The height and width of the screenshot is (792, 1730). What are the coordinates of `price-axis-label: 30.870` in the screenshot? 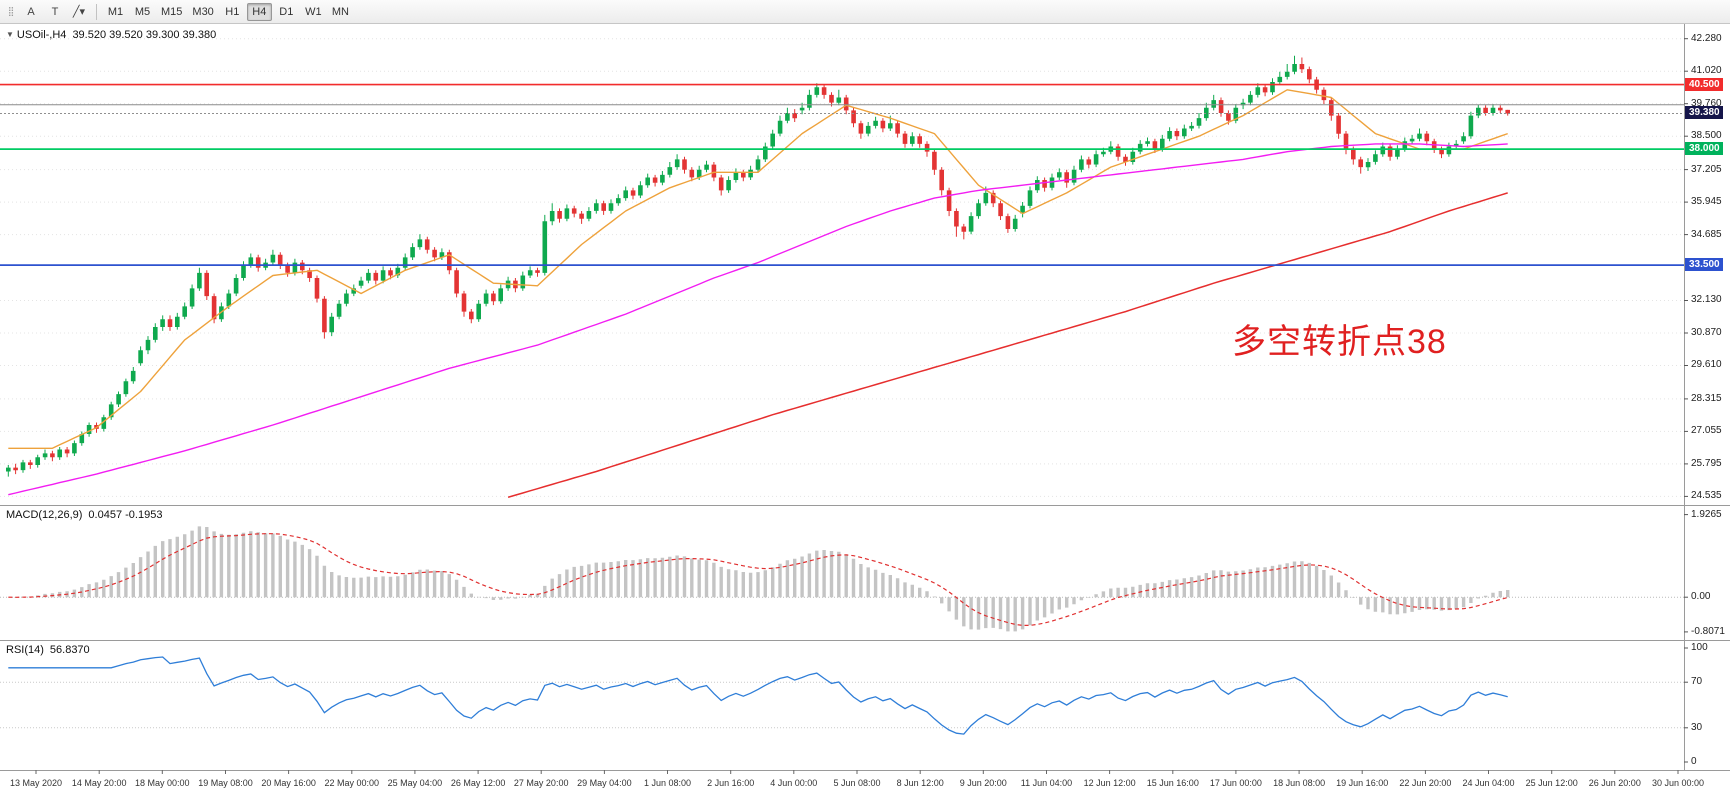 It's located at (1706, 332).